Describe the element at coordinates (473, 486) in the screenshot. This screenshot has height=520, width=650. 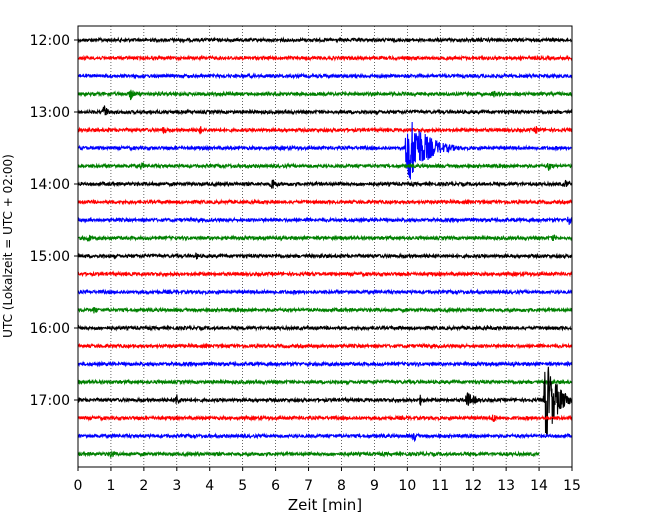
I see `x-tick-label: 12` at that location.